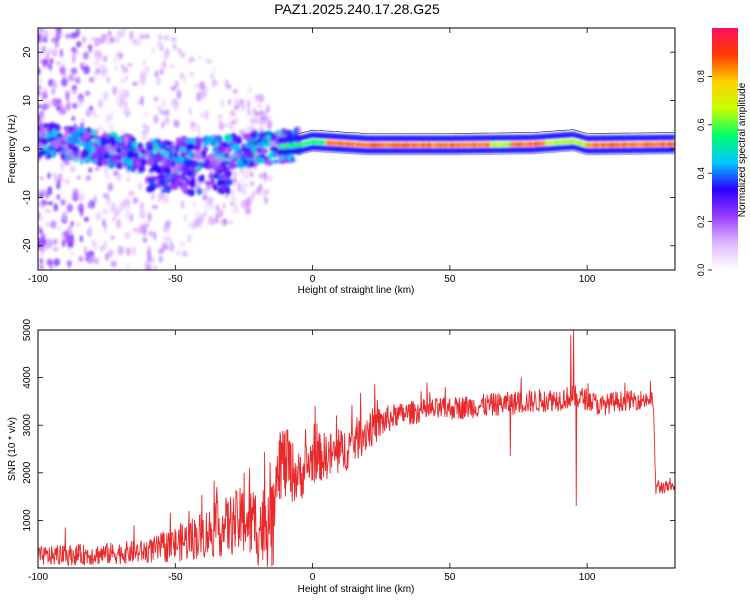 The width and height of the screenshot is (750, 600). I want to click on spectrogram-band-core, so click(673, 144).